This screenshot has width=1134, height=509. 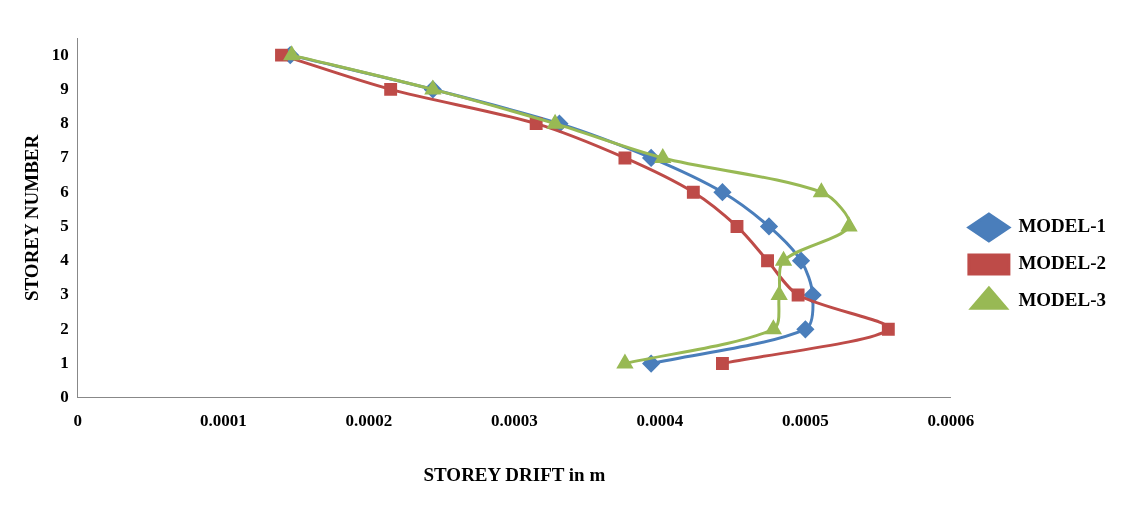 What do you see at coordinates (369, 421) in the screenshot?
I see `x-tick-label: 0.0002` at bounding box center [369, 421].